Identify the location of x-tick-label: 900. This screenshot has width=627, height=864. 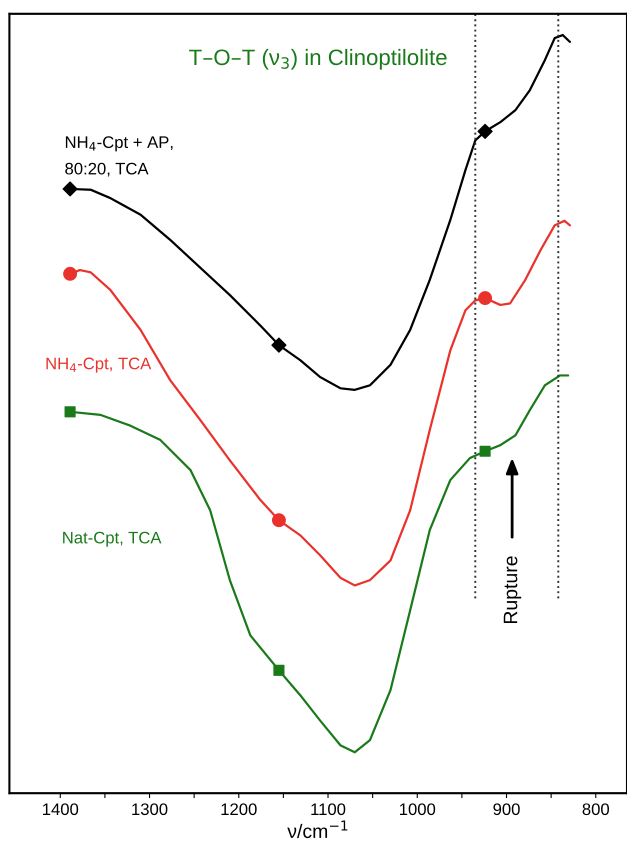
(506, 809).